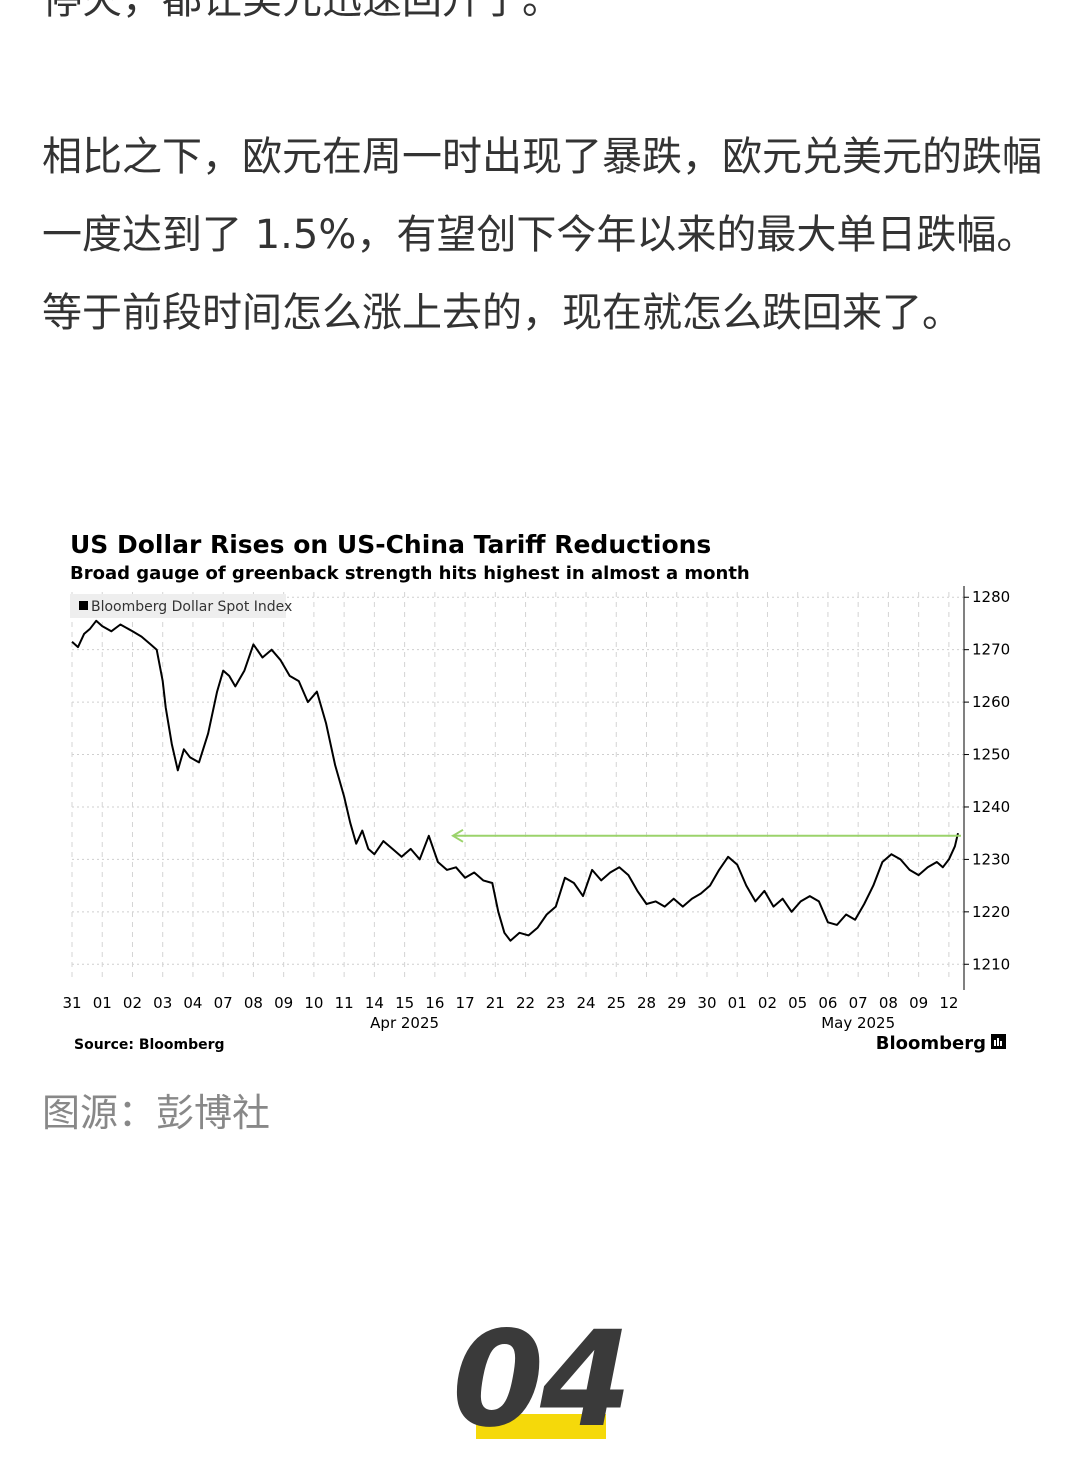 The width and height of the screenshot is (1080, 1457). What do you see at coordinates (585, 1003) in the screenshot?
I see `x-tick-label: 24` at bounding box center [585, 1003].